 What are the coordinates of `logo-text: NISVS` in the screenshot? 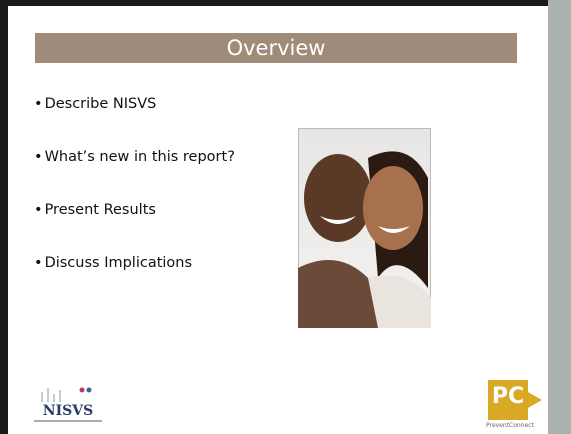 It's located at (68, 411).